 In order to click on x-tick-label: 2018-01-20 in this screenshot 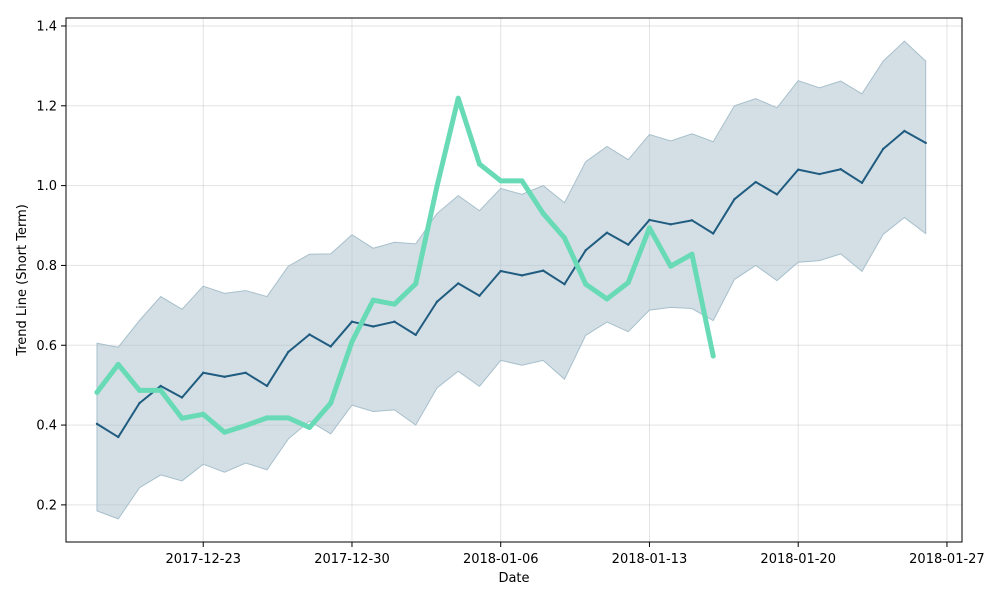, I will do `click(798, 559)`.